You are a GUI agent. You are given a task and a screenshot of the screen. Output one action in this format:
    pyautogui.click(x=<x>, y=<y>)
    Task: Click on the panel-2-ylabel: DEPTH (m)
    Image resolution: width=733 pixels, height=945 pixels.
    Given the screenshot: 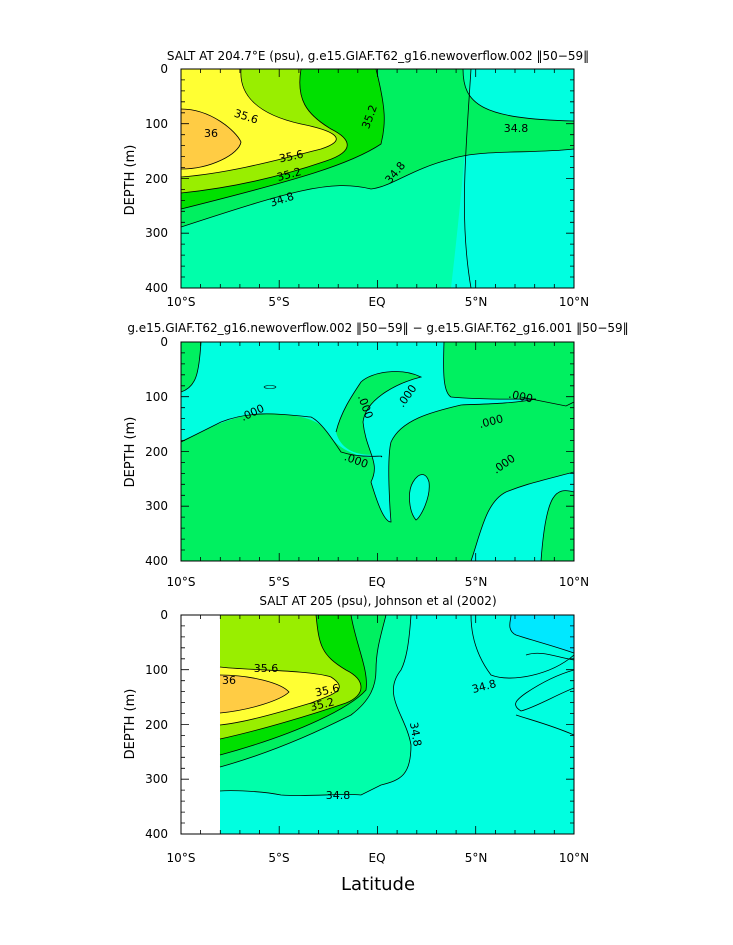 What is the action you would take?
    pyautogui.click(x=130, y=452)
    